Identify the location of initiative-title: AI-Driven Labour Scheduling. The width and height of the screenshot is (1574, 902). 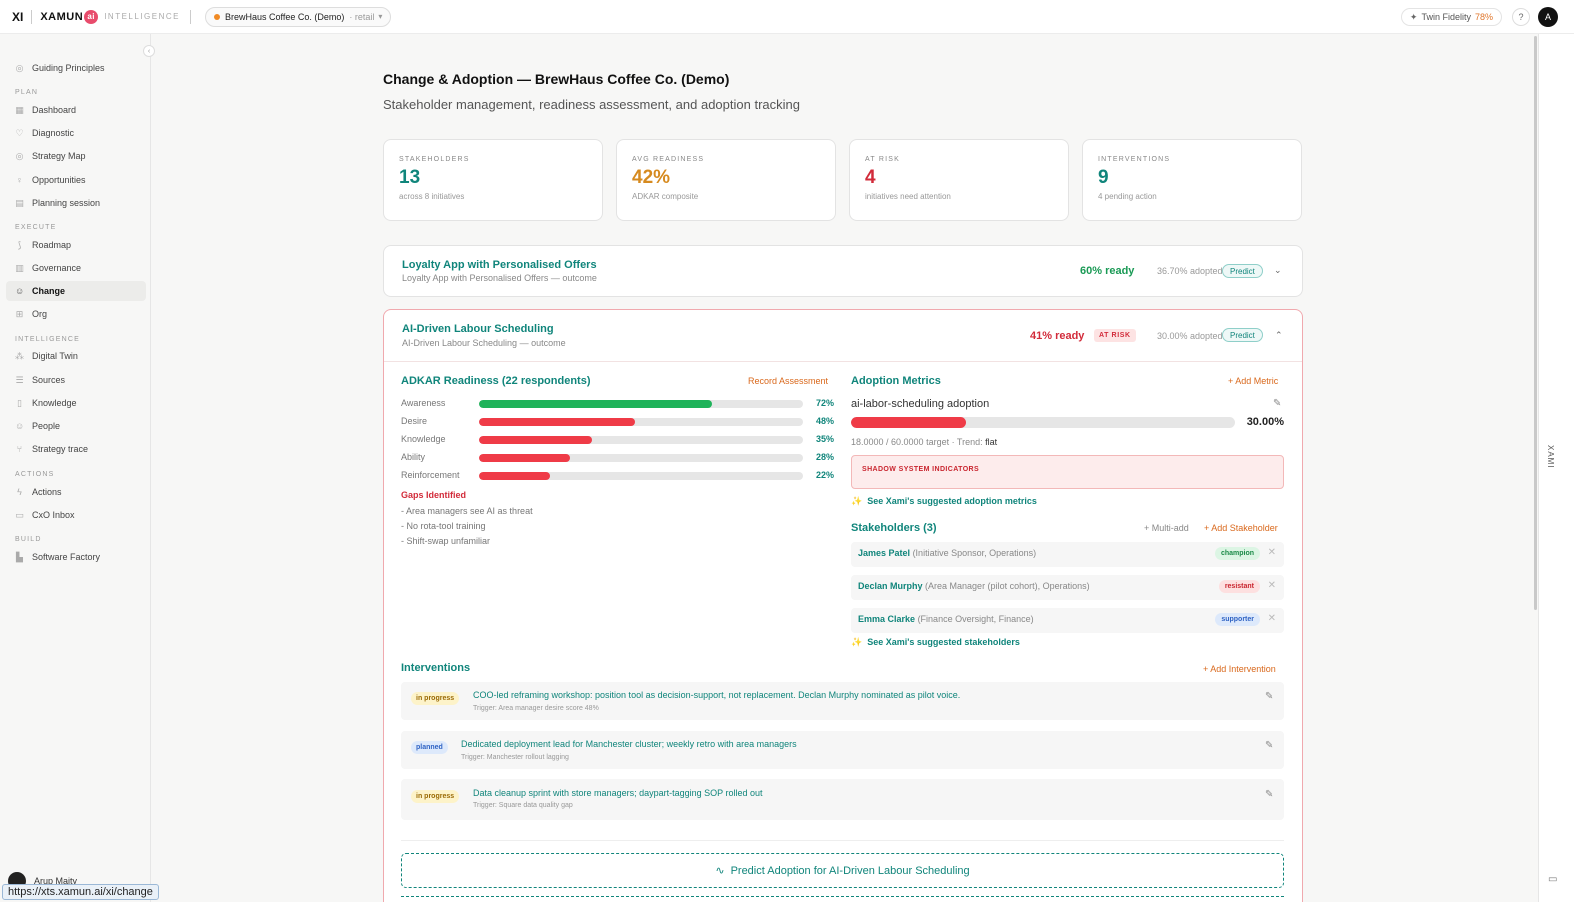
(478, 329).